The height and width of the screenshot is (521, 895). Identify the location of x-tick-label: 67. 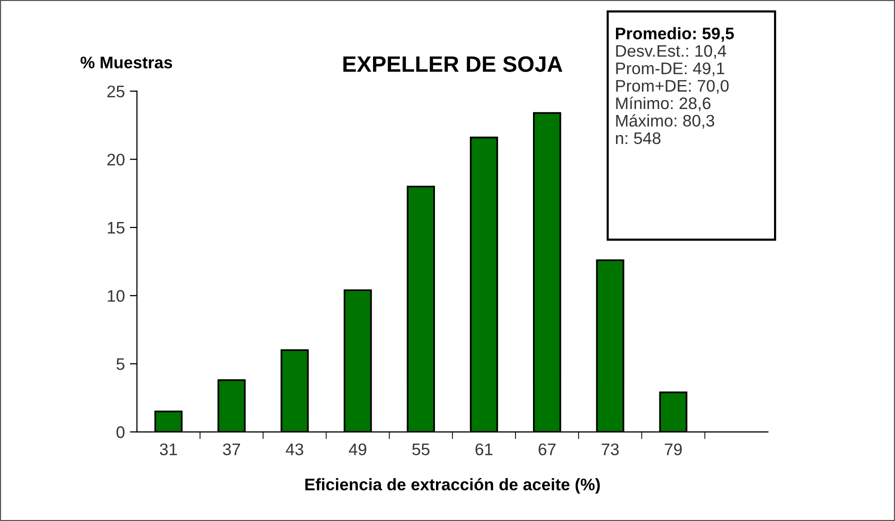
(547, 449).